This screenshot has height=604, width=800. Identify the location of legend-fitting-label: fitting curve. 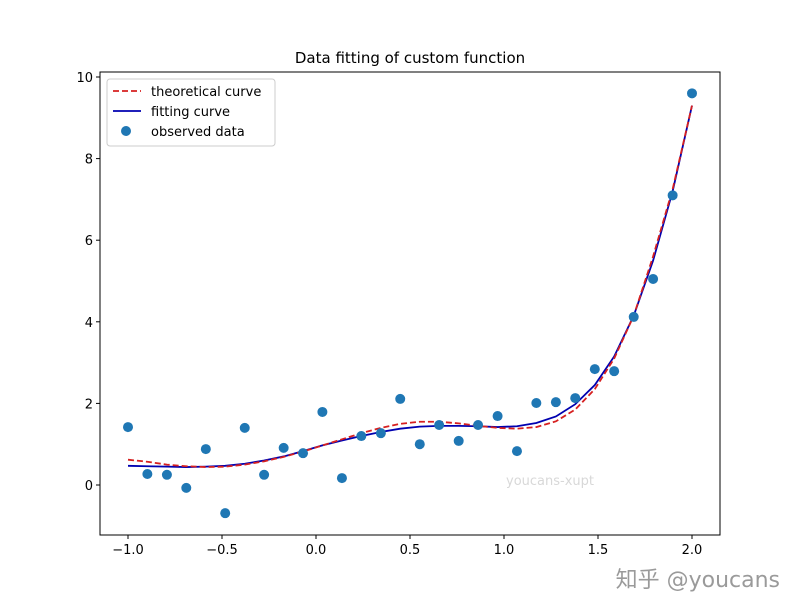
(190, 112).